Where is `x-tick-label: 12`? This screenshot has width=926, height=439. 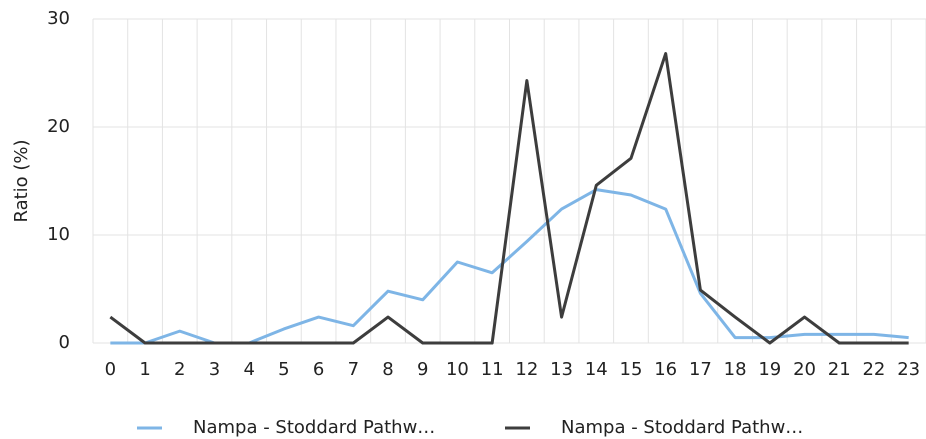
x-tick-label: 12 is located at coordinates (526, 369).